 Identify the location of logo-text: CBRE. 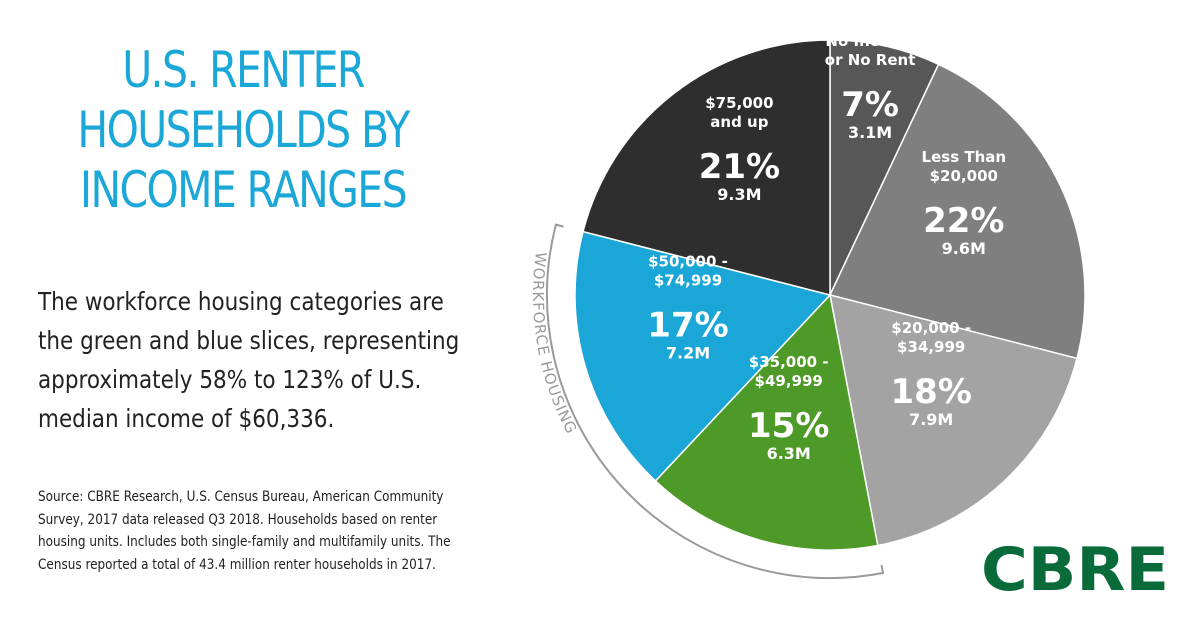
(1075, 569).